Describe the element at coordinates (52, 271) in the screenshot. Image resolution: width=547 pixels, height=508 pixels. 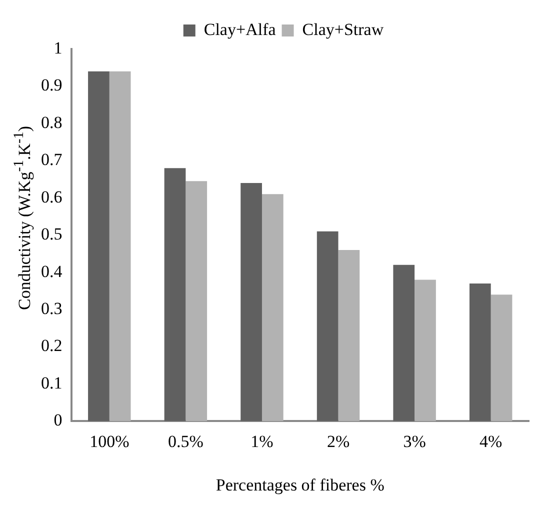
I see `y-tick-label: 0.4` at that location.